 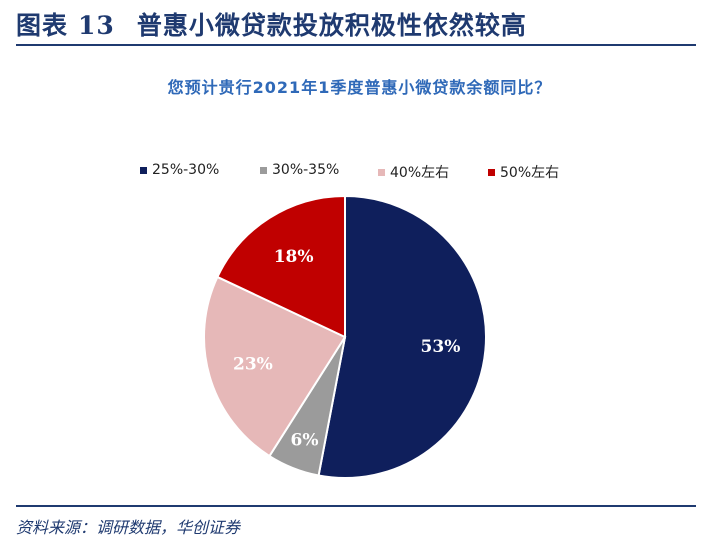 I want to click on figure-header: 图表 13 普惠小微贷款投放积极性依然较高, so click(x=359, y=23).